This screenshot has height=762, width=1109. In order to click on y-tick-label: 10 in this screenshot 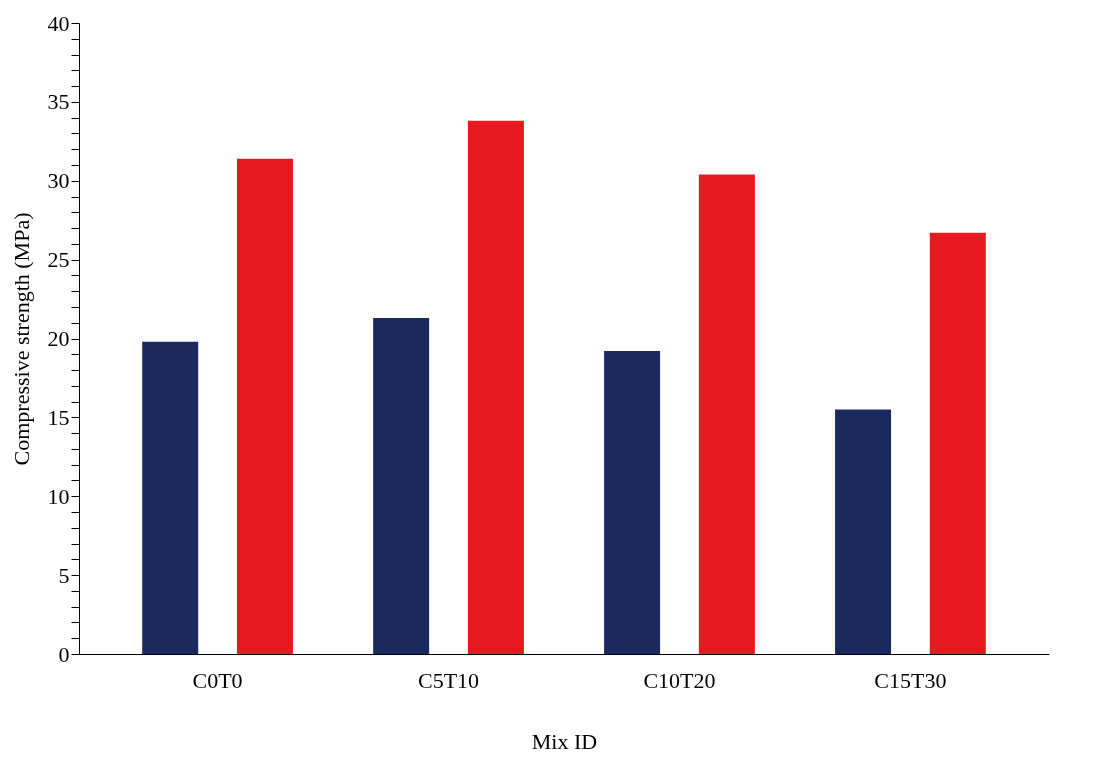, I will do `click(58, 496)`.